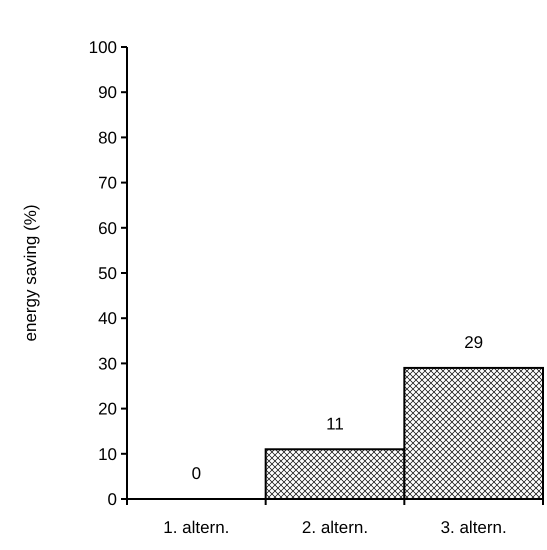  What do you see at coordinates (335, 527) in the screenshot?
I see `x-tick-label: 2. altern.` at bounding box center [335, 527].